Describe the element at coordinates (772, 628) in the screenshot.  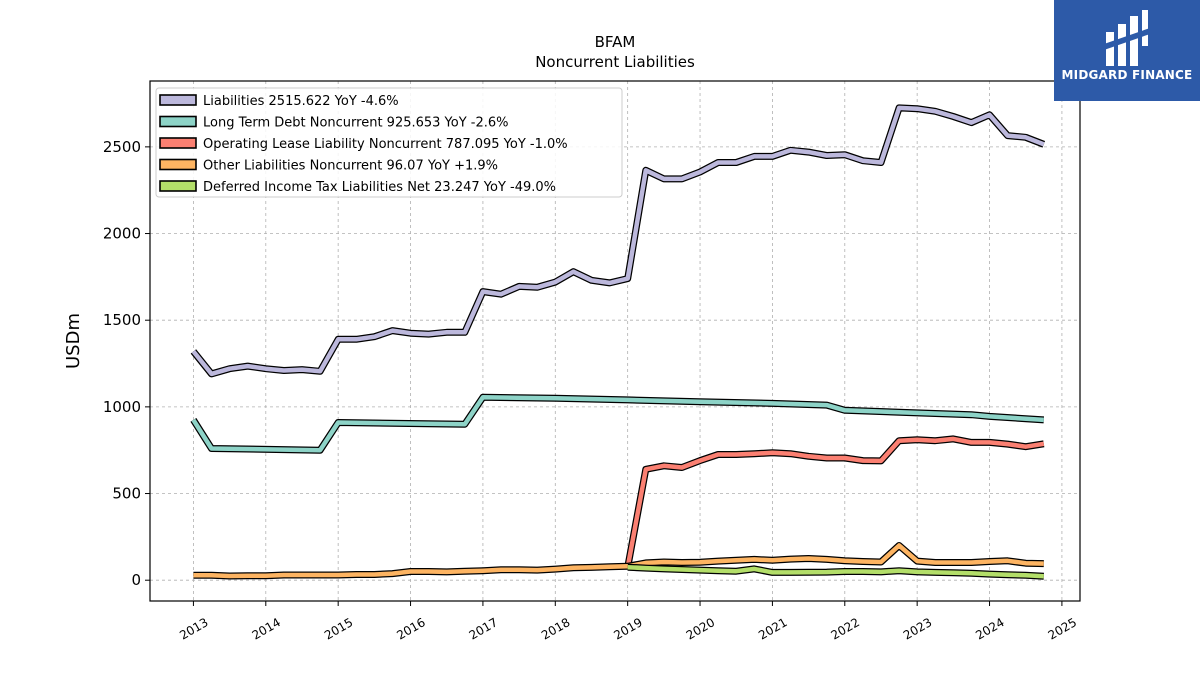
I see `x-tick-label: 2021` at that location.